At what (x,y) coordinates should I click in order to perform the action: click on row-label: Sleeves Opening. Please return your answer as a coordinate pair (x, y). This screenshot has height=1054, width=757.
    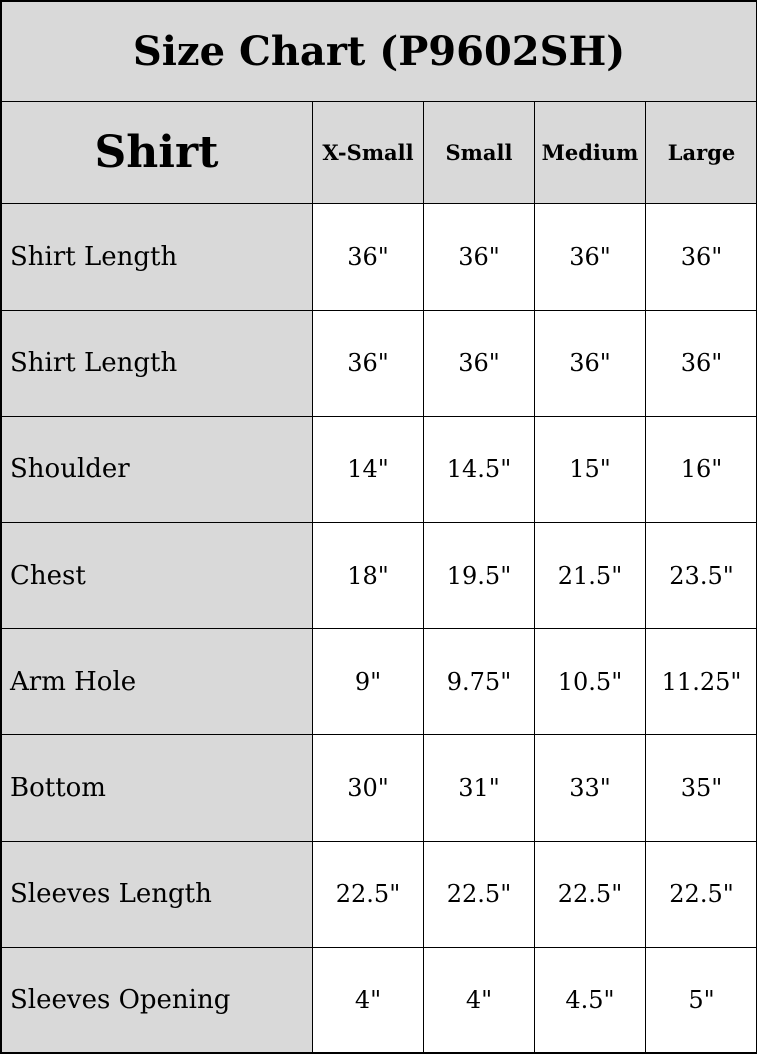
    Looking at the image, I should click on (156, 1000).